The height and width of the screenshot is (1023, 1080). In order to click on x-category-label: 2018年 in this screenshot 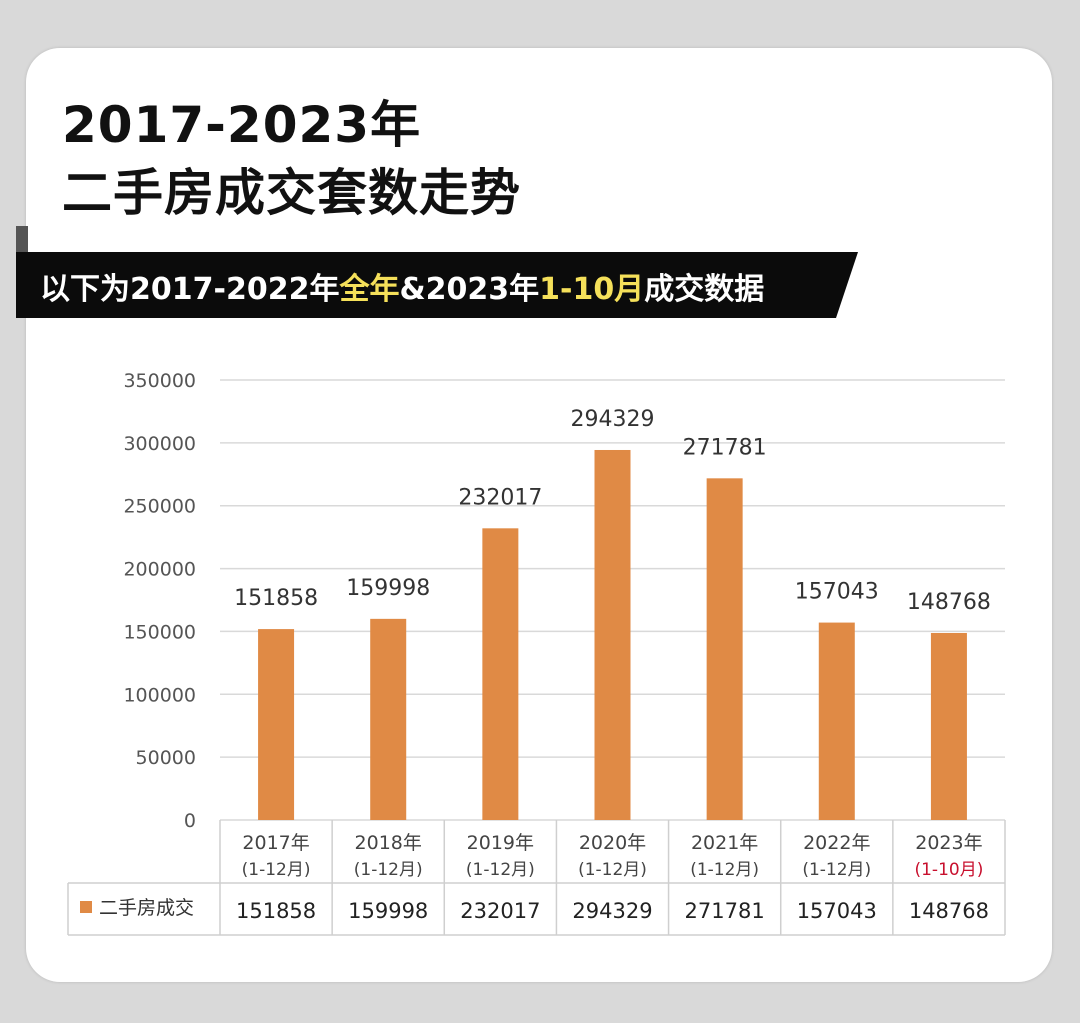, I will do `click(388, 843)`.